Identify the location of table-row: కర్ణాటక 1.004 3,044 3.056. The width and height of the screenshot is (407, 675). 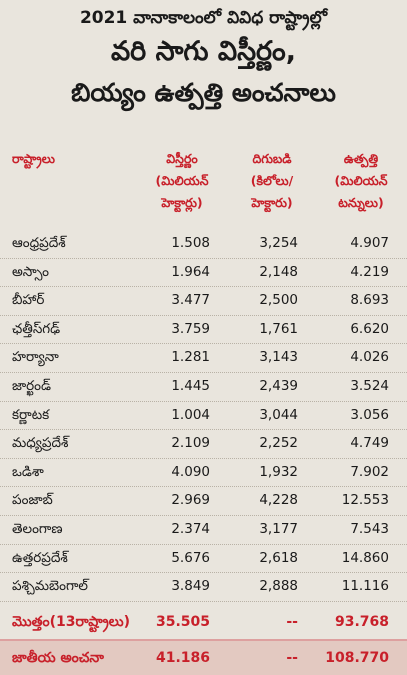
(203, 416).